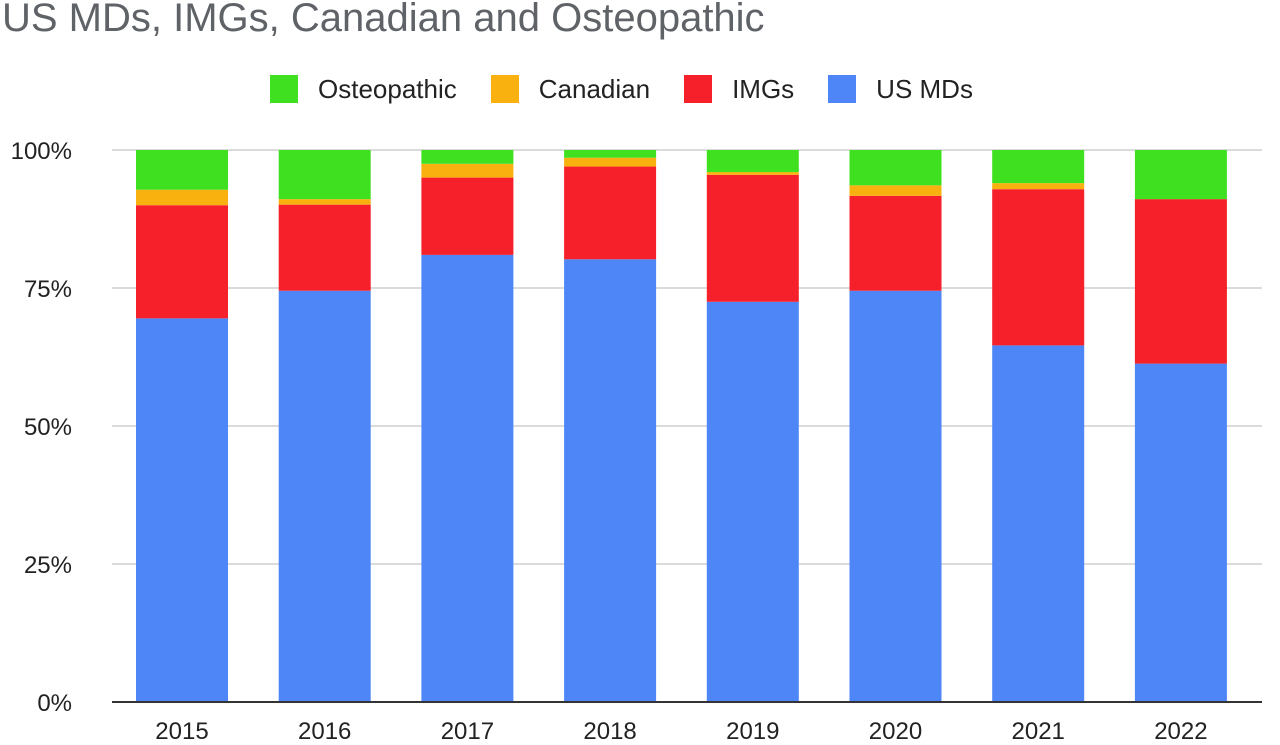 The image size is (1280, 745). I want to click on bar-segment-us-mds-2020, so click(895, 496).